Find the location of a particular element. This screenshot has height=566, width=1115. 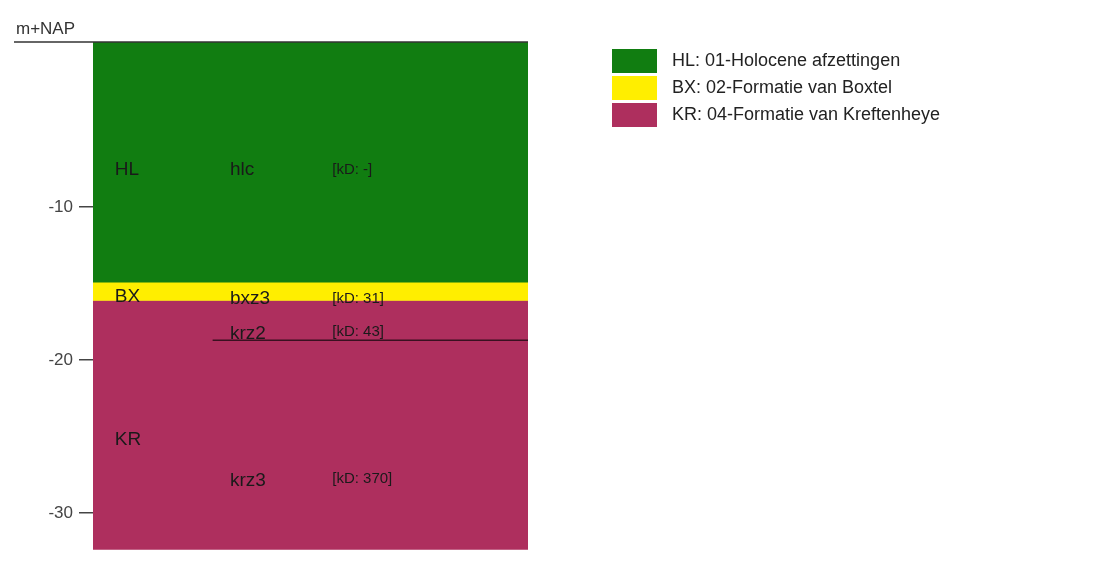

annotation: [kD: -] is located at coordinates (352, 169).